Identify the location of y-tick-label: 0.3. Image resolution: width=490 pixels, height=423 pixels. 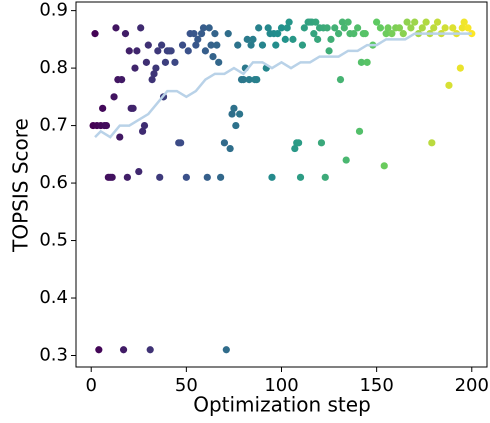
(53, 355).